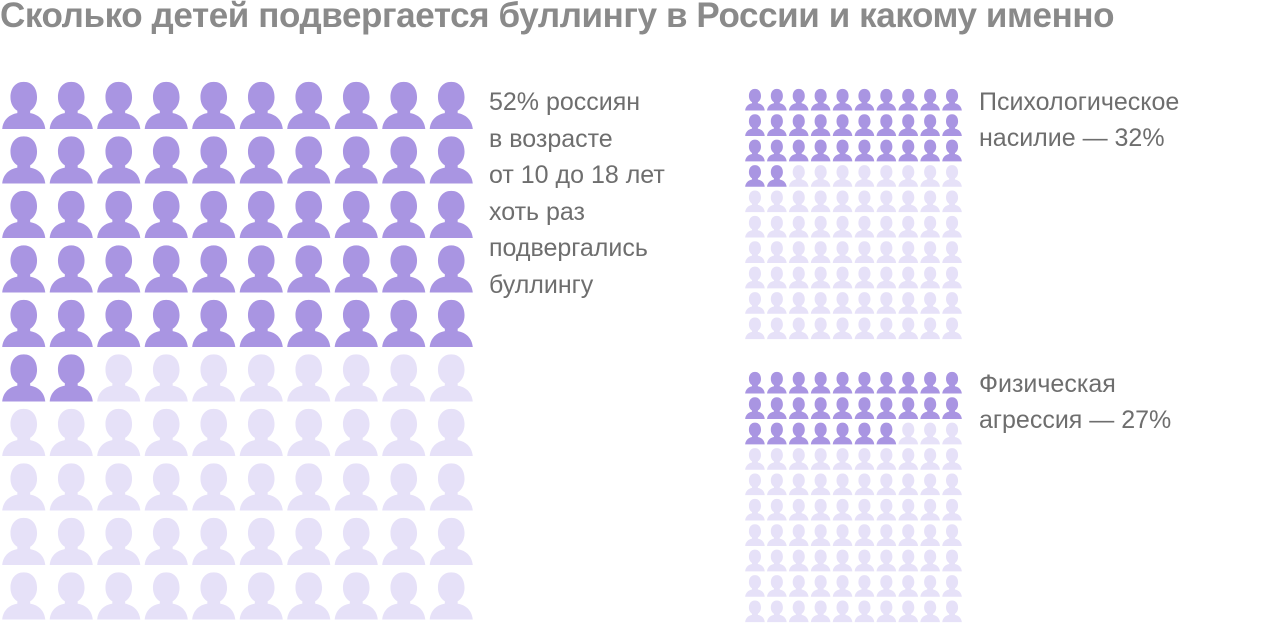 Image resolution: width=1280 pixels, height=625 pixels. What do you see at coordinates (541, 284) in the screenshot?
I see `caption-line: буллингу` at bounding box center [541, 284].